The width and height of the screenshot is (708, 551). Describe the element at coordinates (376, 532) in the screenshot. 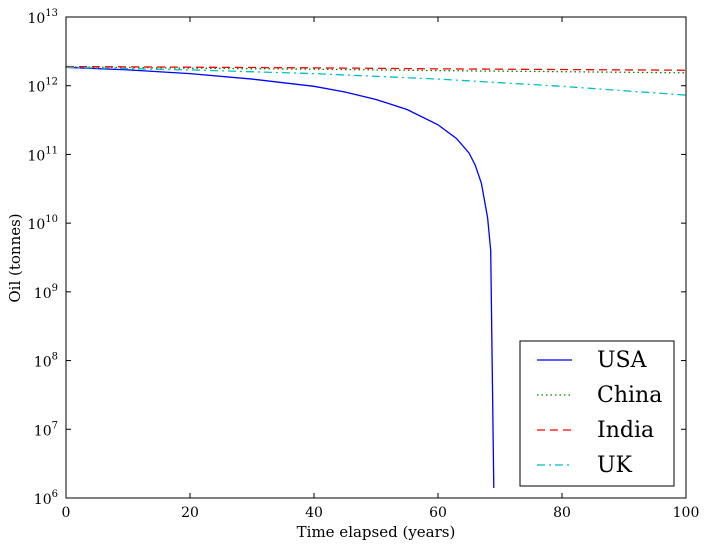

I see `x-axis-title: Time elapsed (years)` at that location.